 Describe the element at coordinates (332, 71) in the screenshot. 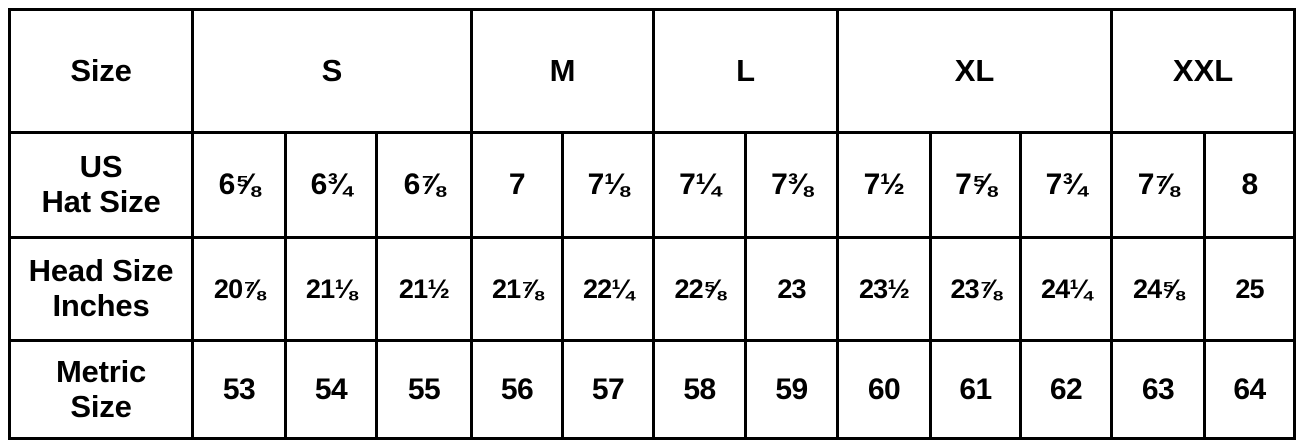

I see `size-group-s: S` at that location.